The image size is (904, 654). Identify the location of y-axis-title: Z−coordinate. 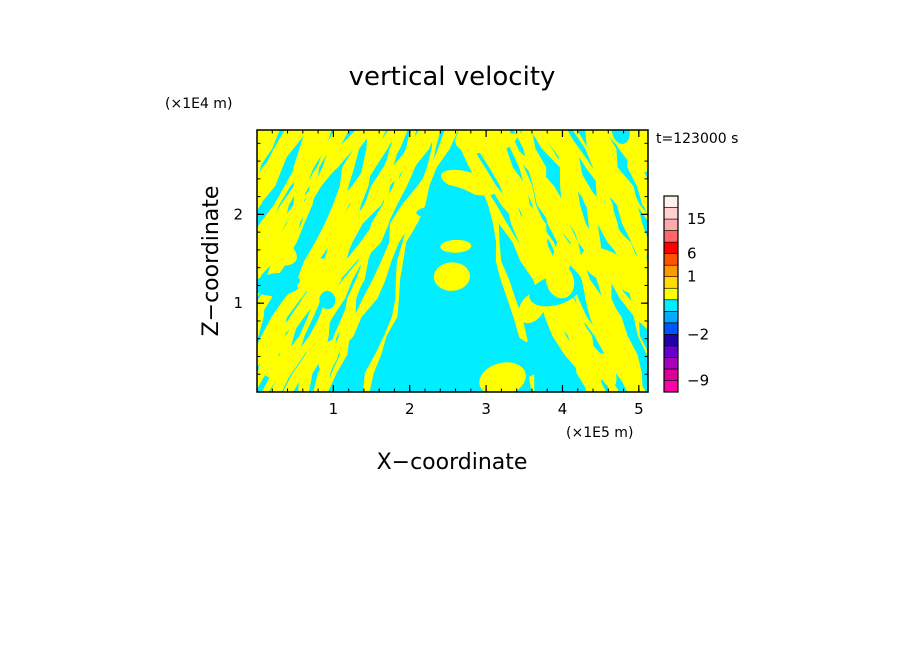
(211, 261).